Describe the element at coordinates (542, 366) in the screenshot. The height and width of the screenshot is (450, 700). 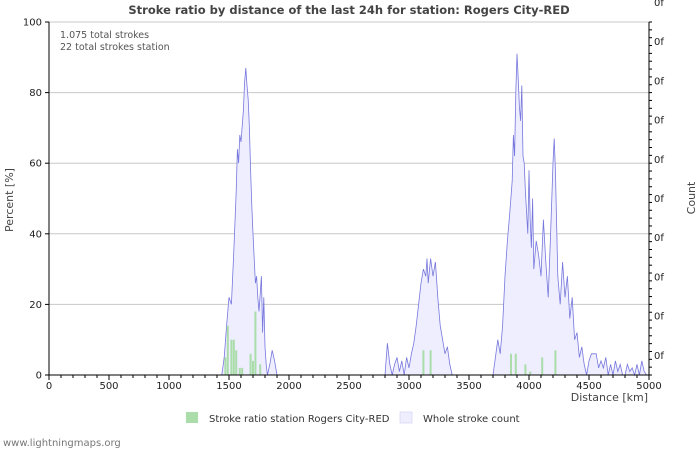
I see `ratio-bar-4110km` at that location.